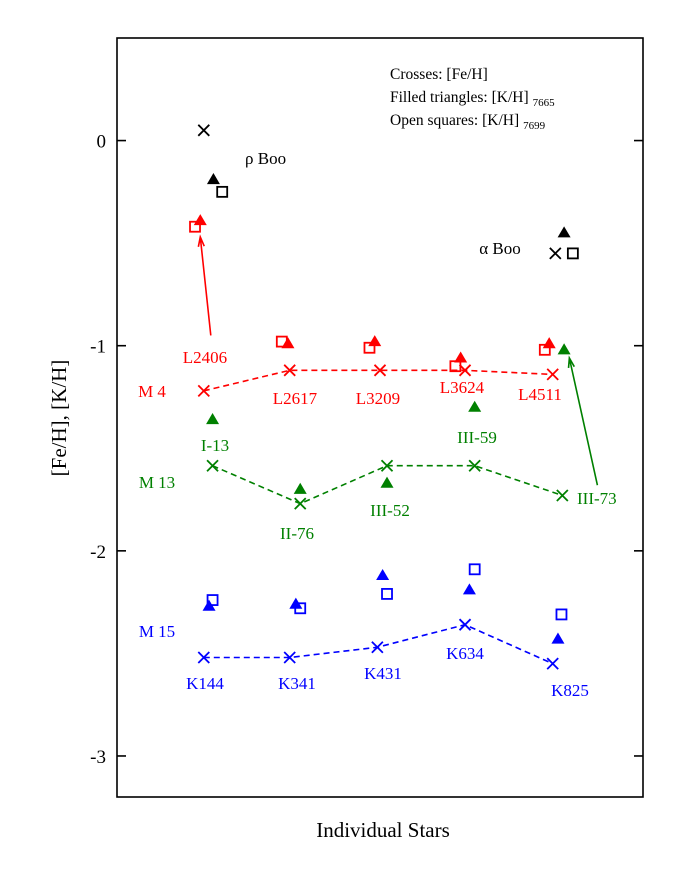 This screenshot has width=681, height=880. What do you see at coordinates (500, 248) in the screenshot?
I see `reference-star-label: α Boo` at bounding box center [500, 248].